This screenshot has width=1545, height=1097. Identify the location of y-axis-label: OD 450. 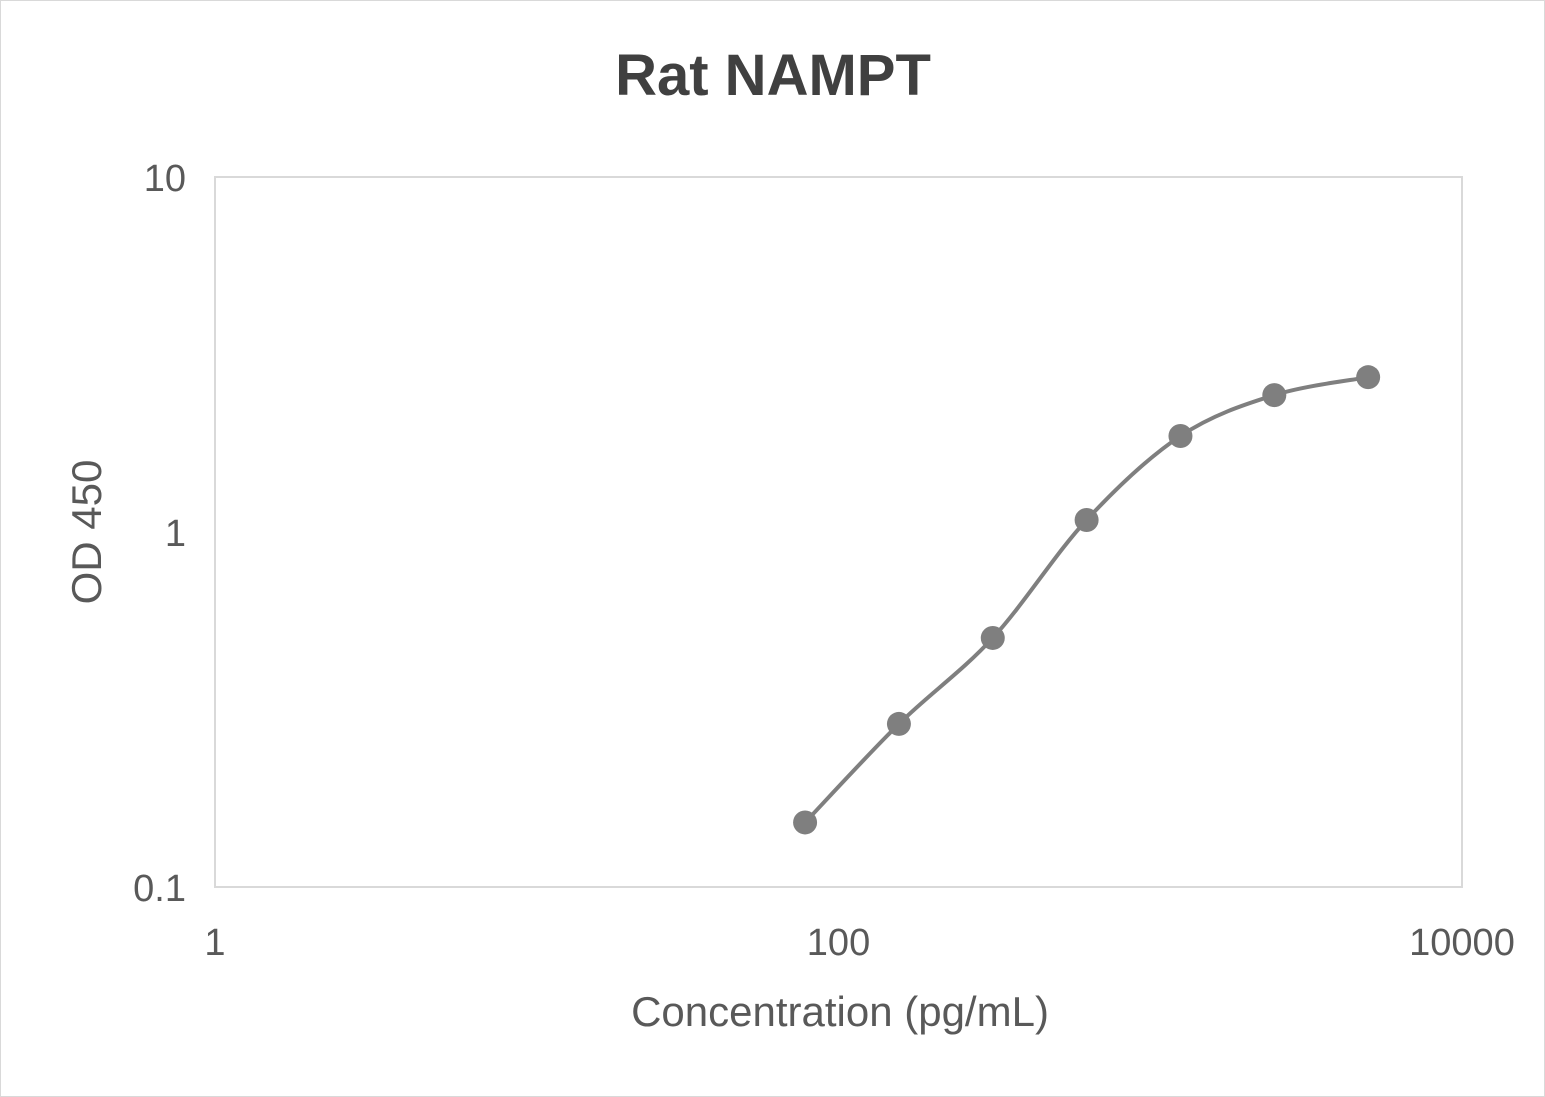
(86, 532).